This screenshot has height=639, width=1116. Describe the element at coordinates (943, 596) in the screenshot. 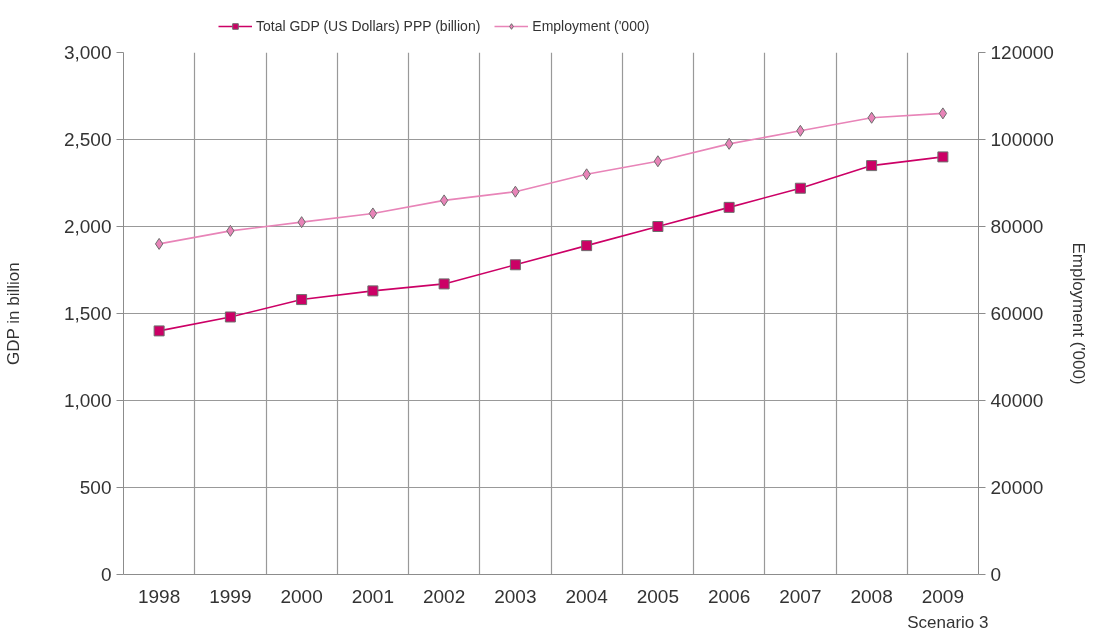

I see `x-tick-label: 2009` at that location.